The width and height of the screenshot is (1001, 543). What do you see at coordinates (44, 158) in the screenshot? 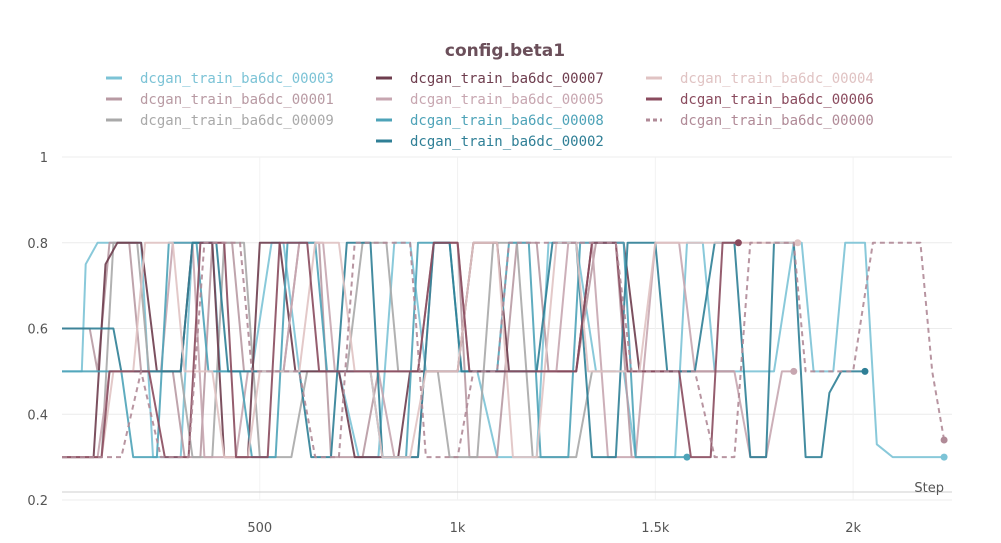
I see `y-tick-label: 1` at bounding box center [44, 158].